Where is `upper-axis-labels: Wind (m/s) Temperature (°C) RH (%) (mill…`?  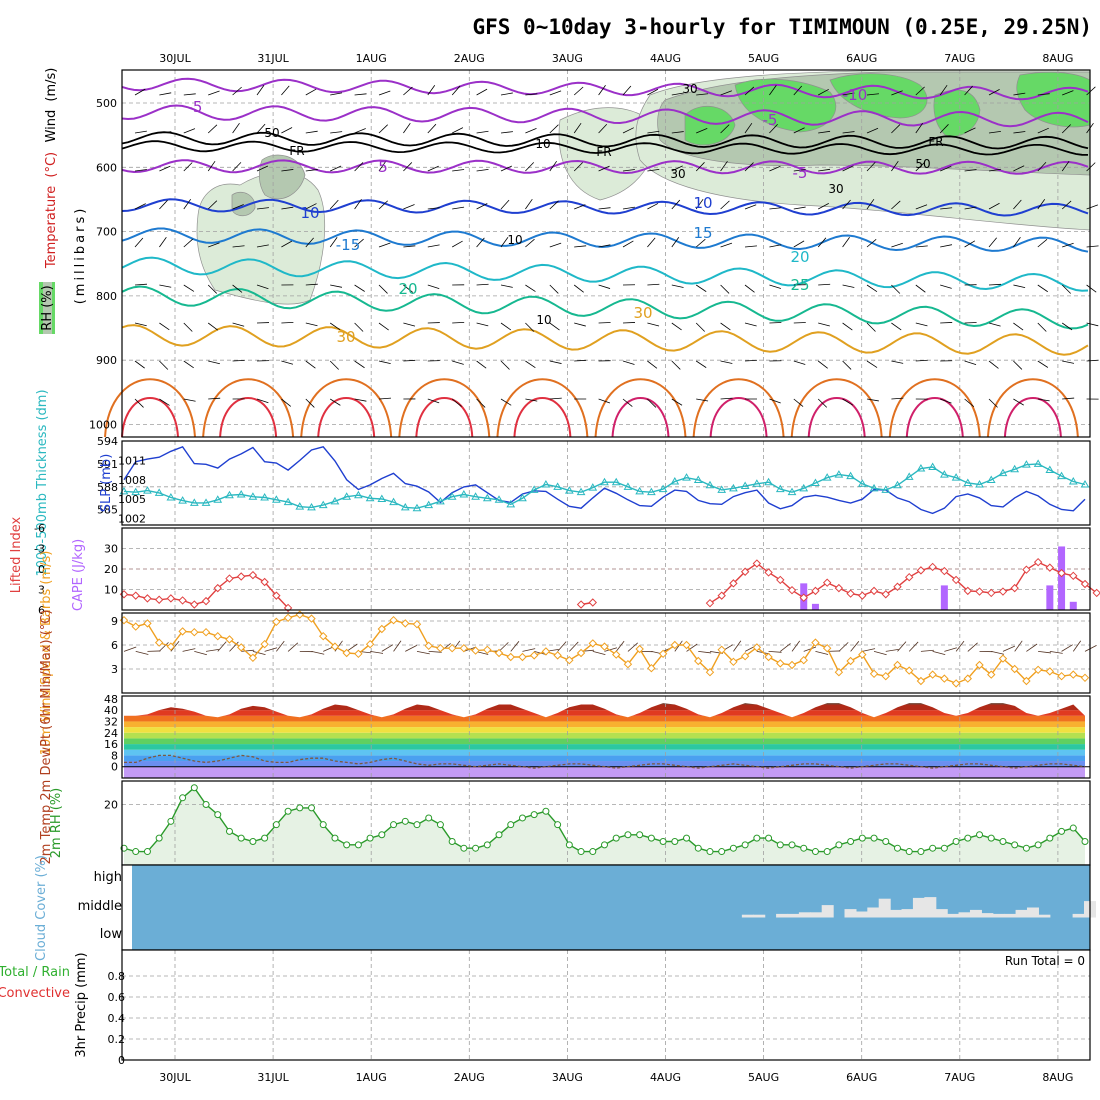 upper-axis-labels: Wind (m/s) Temperature (°C) RH (%) (mill… is located at coordinates (63, 201).